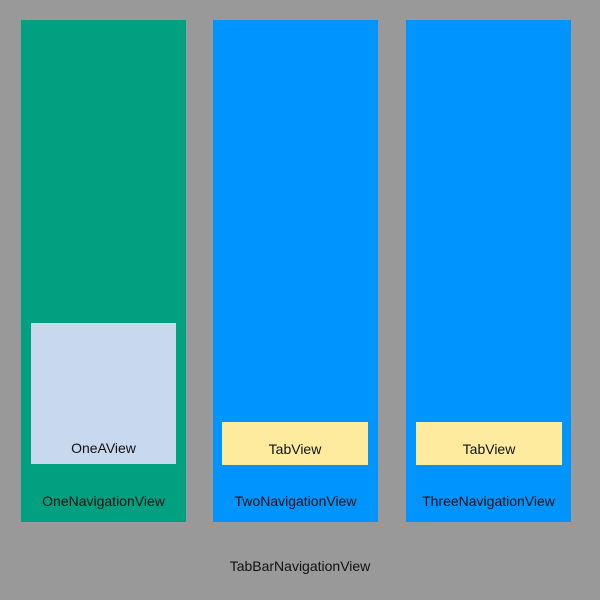 The height and width of the screenshot is (600, 600). What do you see at coordinates (488, 501) in the screenshot?
I see `three-navigation-view-label: ThreeNavigationView` at bounding box center [488, 501].